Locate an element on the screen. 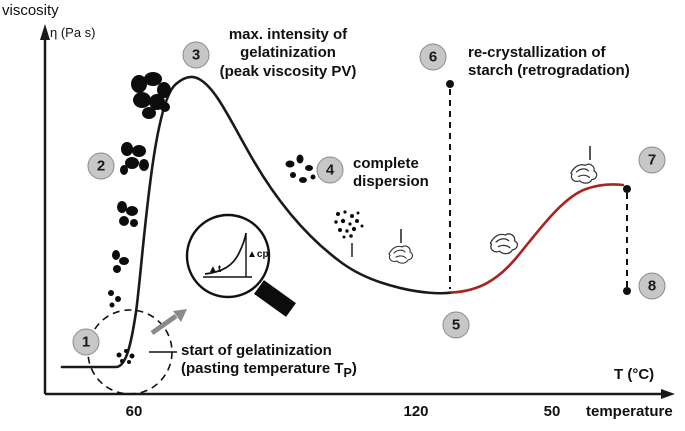  retrogradation-curve is located at coordinates (537, 238).